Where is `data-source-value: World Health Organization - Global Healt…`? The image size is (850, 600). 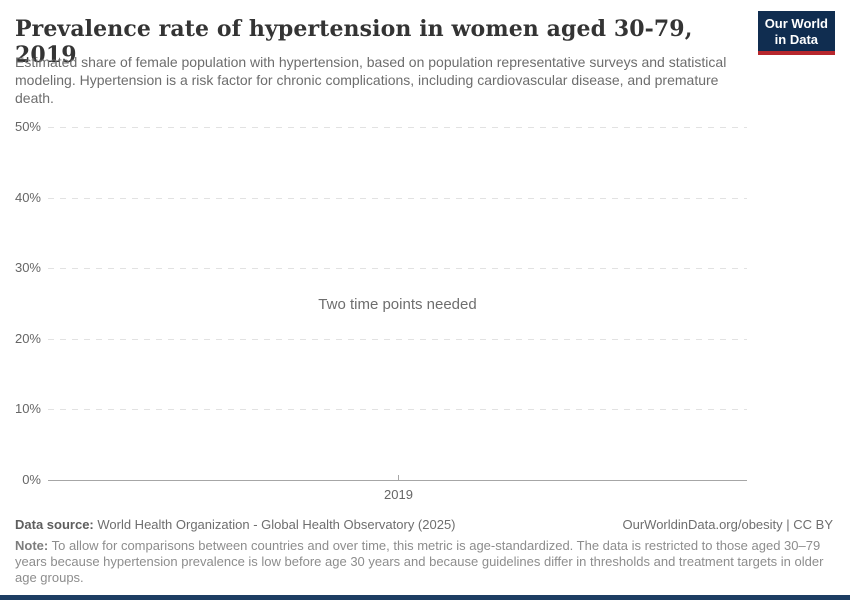
data-source-value: World Health Organization - Global Healt… is located at coordinates (274, 524).